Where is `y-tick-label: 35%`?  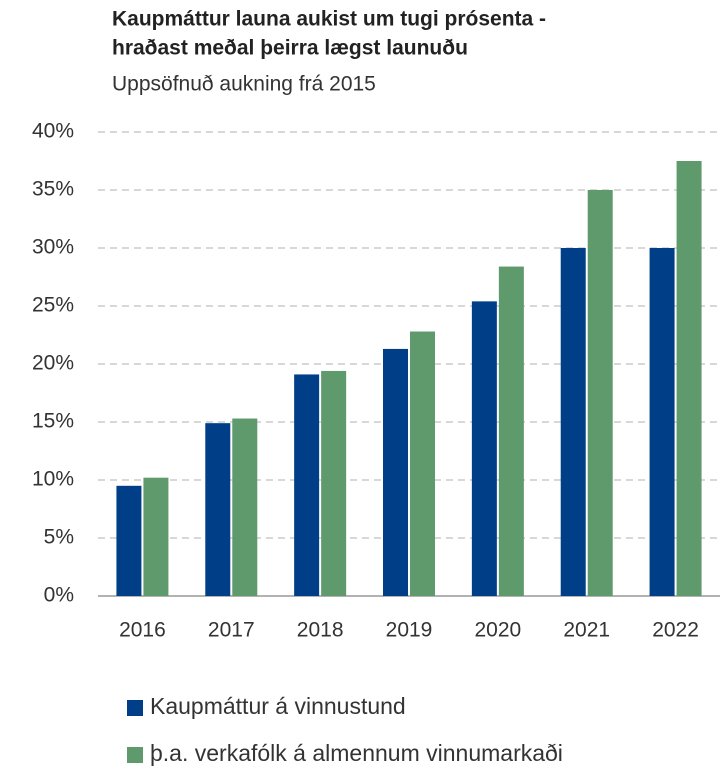 y-tick-label: 35% is located at coordinates (53, 189).